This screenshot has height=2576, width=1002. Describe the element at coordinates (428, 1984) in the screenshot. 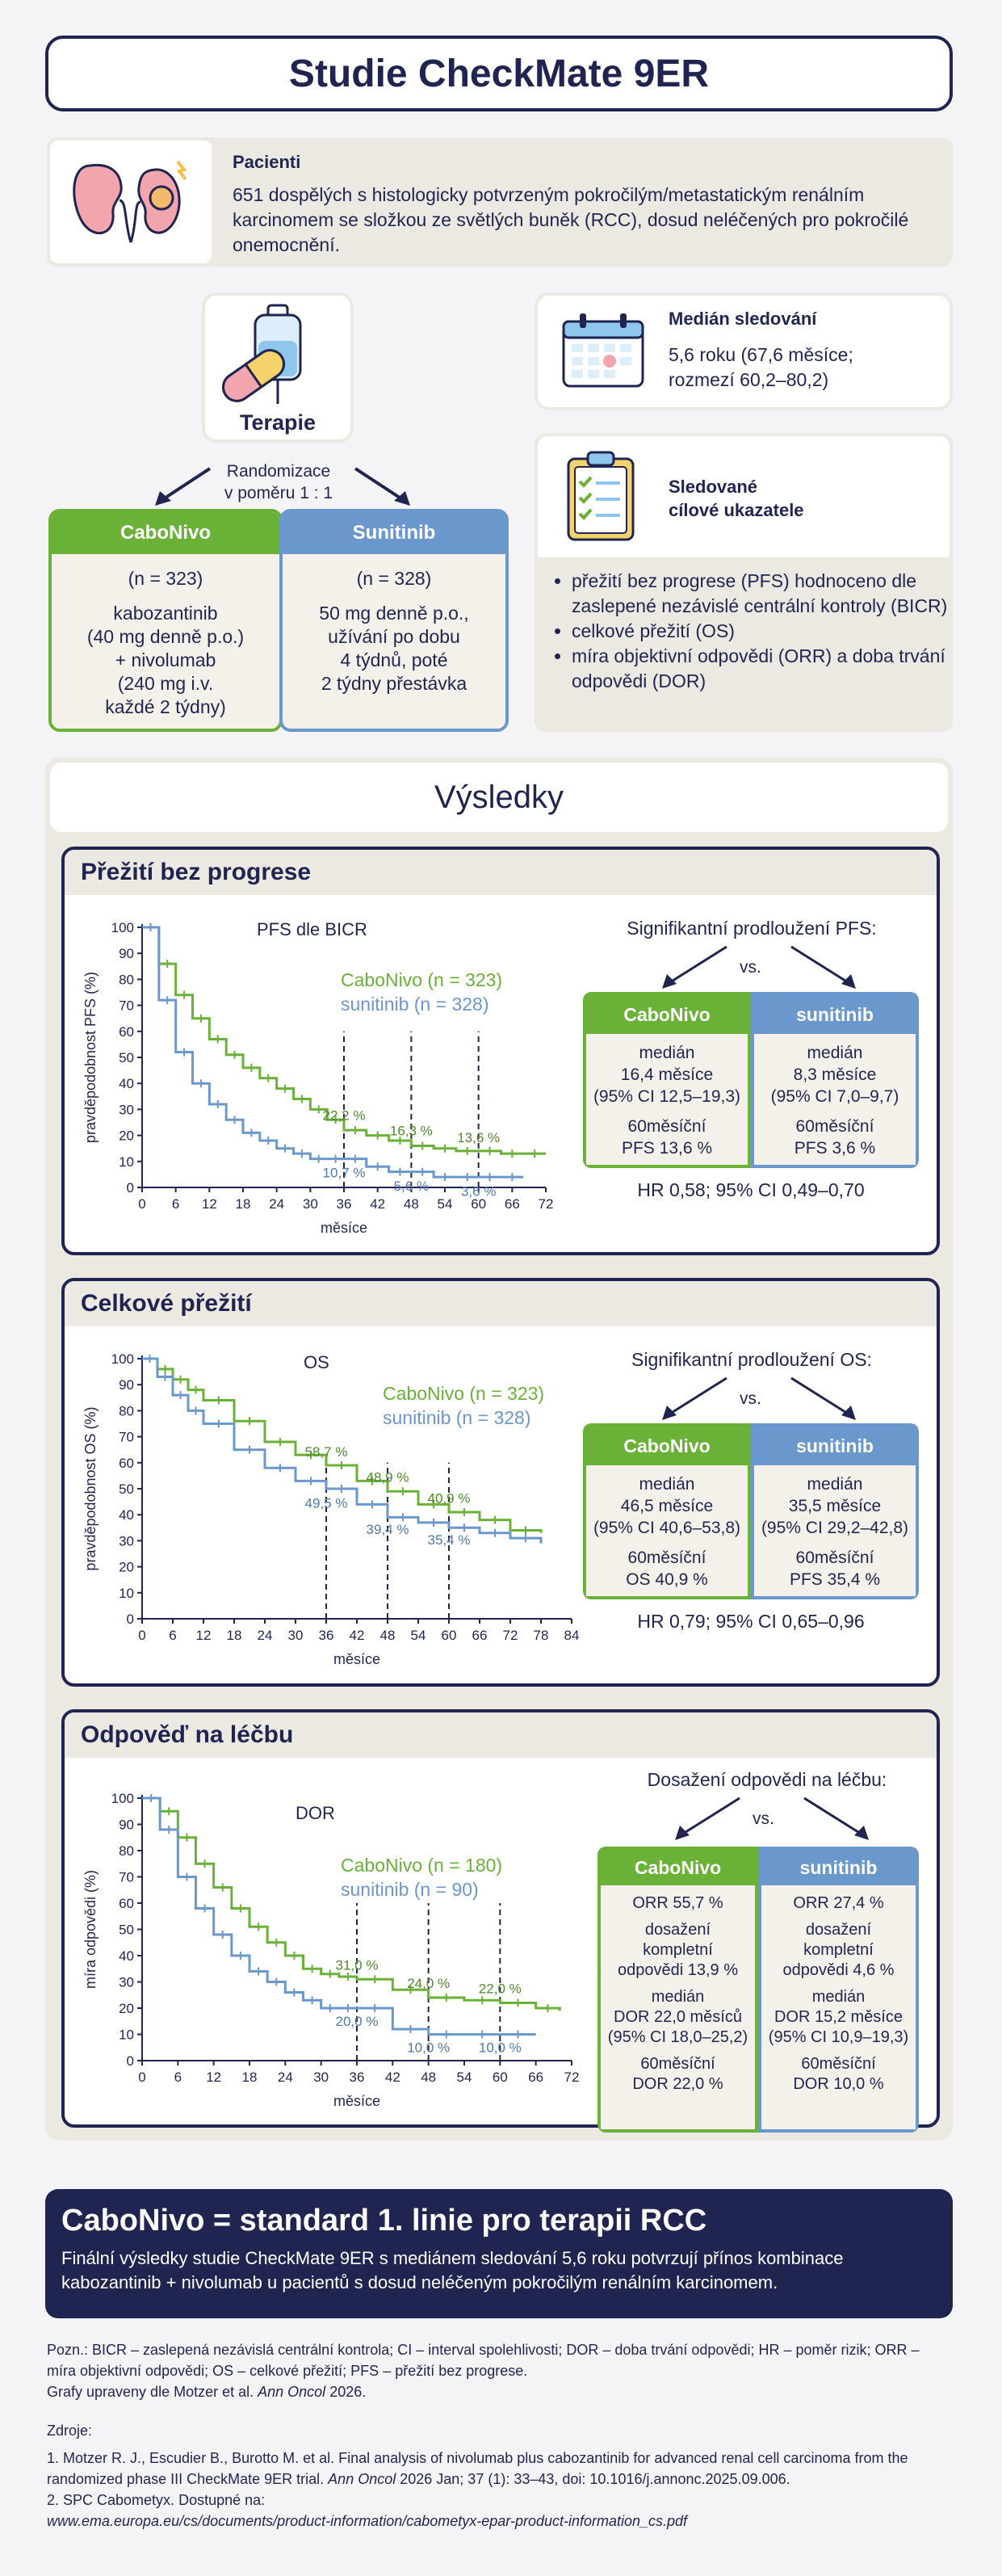

I see `data-label: 24,0 %` at that location.